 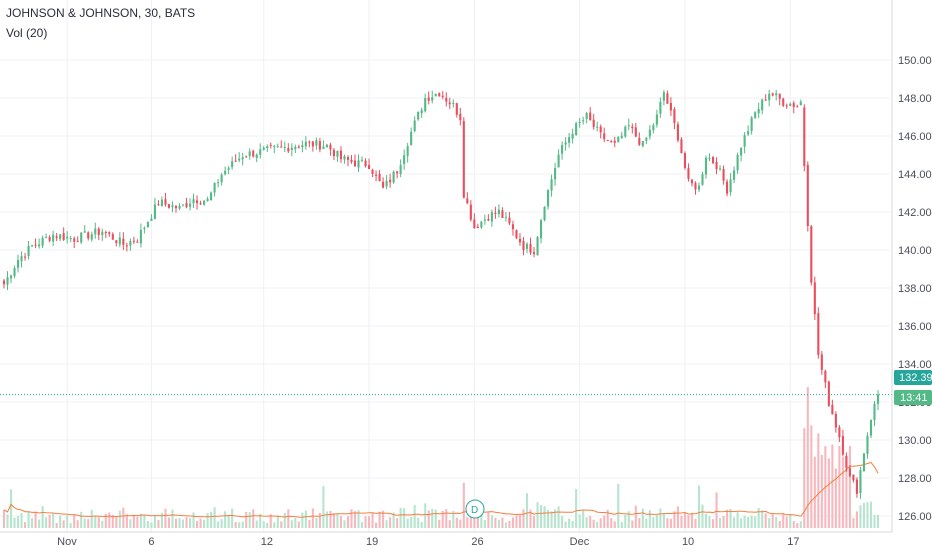 I want to click on x-tick-label: Dec, so click(x=580, y=542).